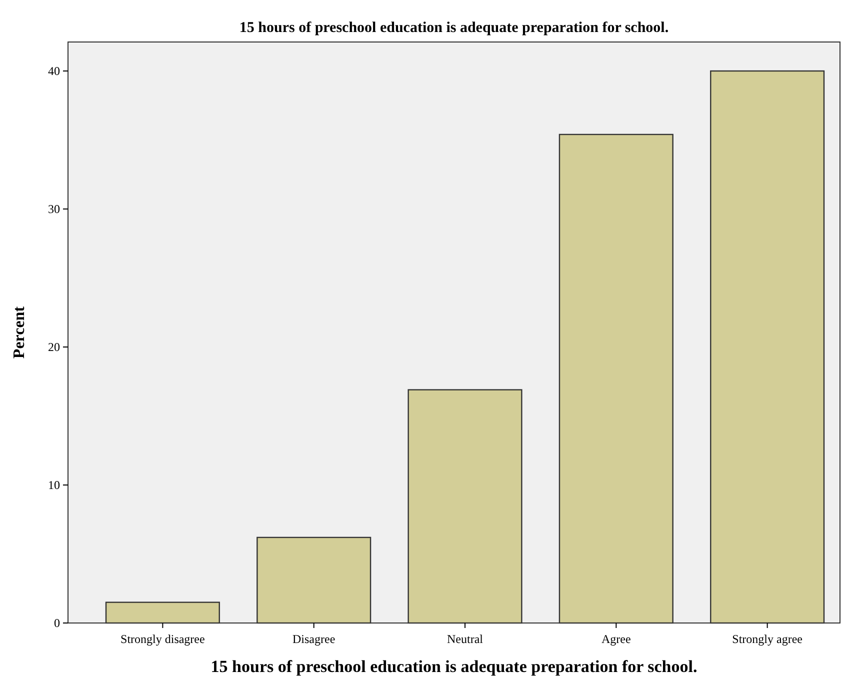 This screenshot has width=851, height=684. What do you see at coordinates (616, 639) in the screenshot?
I see `x-tick-label: Agree` at bounding box center [616, 639].